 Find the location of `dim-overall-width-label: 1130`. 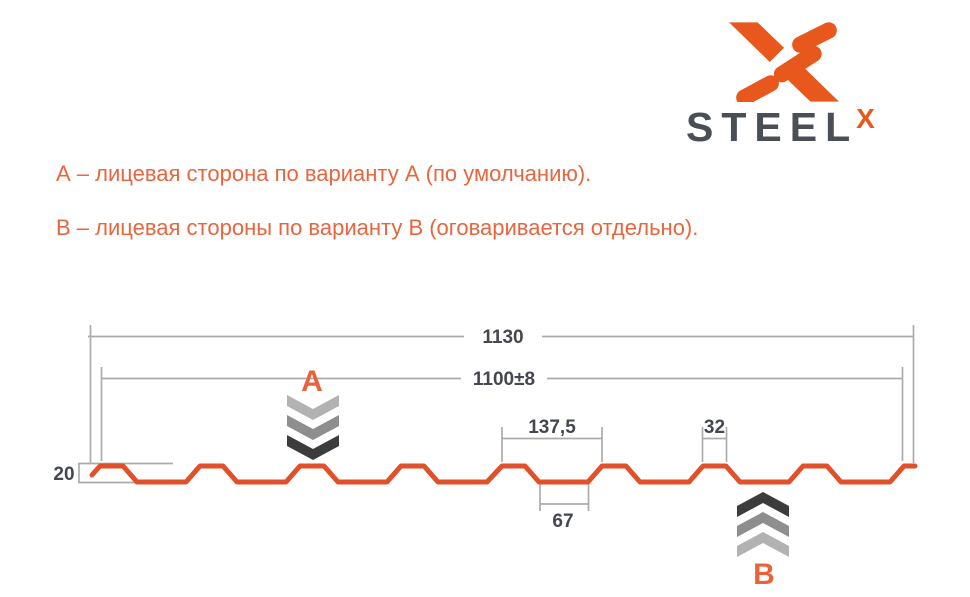

dim-overall-width-label: 1130 is located at coordinates (502, 337).